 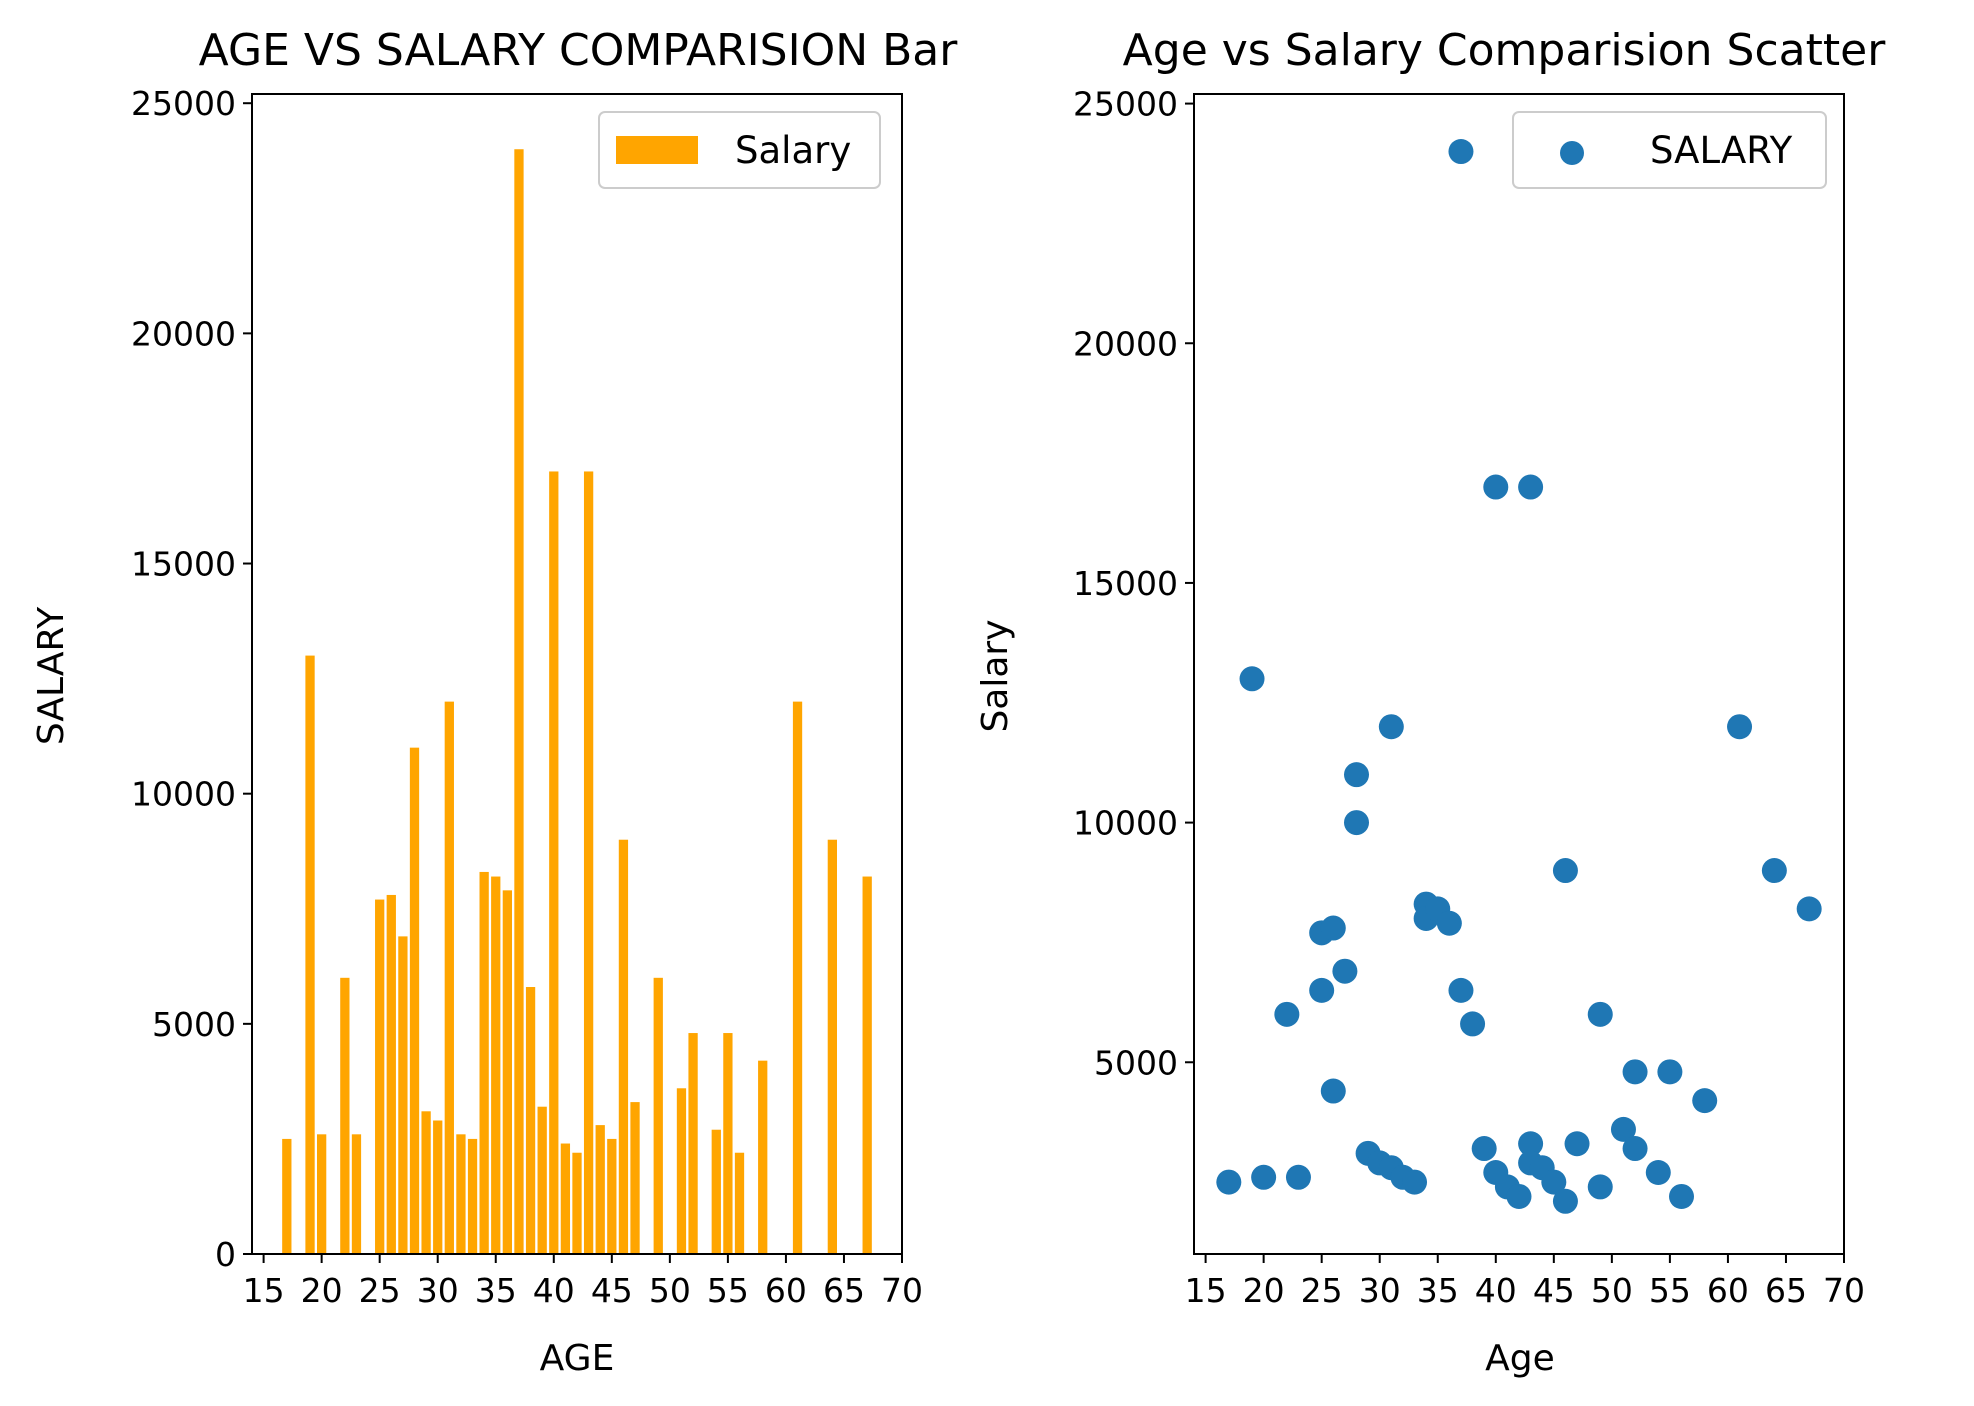 What do you see at coordinates (670, 1290) in the screenshot?
I see `bar-xtick-label: 50` at bounding box center [670, 1290].